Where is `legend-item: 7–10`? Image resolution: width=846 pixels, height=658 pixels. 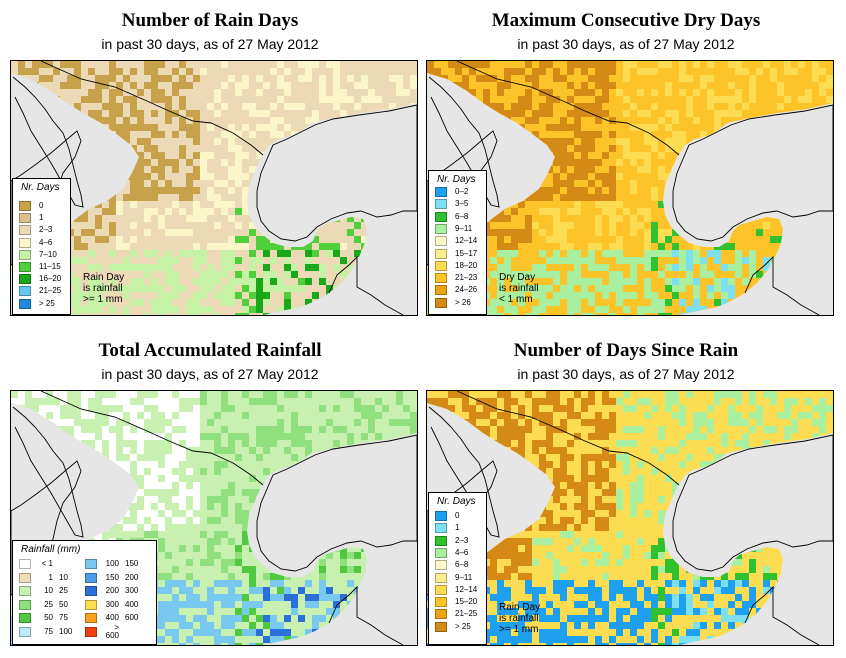 legend-item: 7–10 is located at coordinates (38, 254).